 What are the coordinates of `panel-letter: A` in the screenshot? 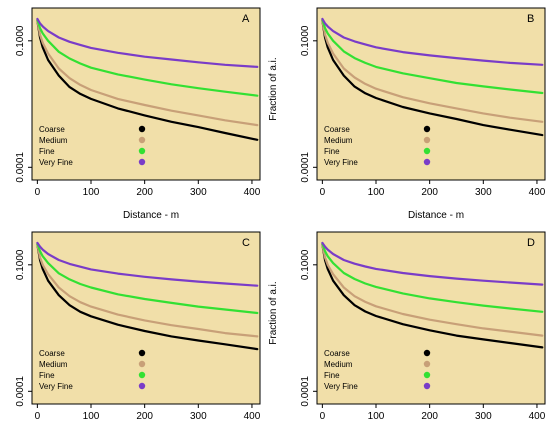 It's located at (246, 19).